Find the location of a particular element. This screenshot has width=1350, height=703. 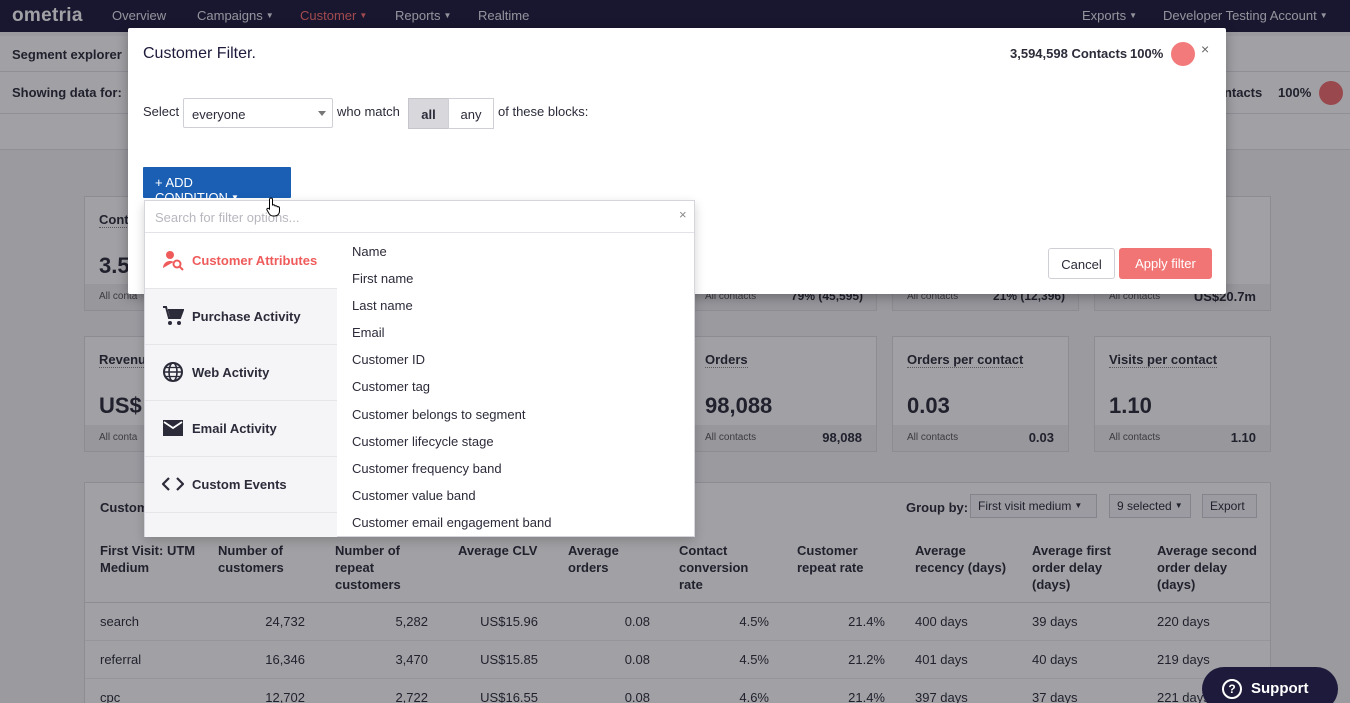

filter-option-last-name: Last name is located at coordinates (382, 305).